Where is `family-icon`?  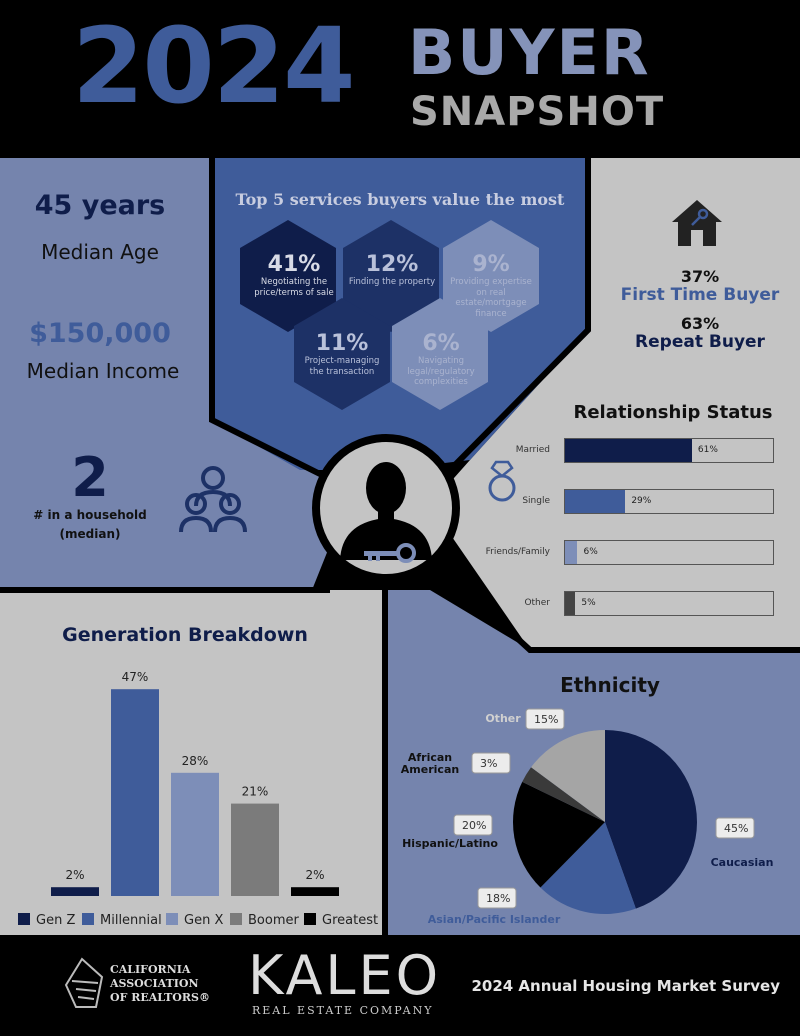 family-icon is located at coordinates (213, 499).